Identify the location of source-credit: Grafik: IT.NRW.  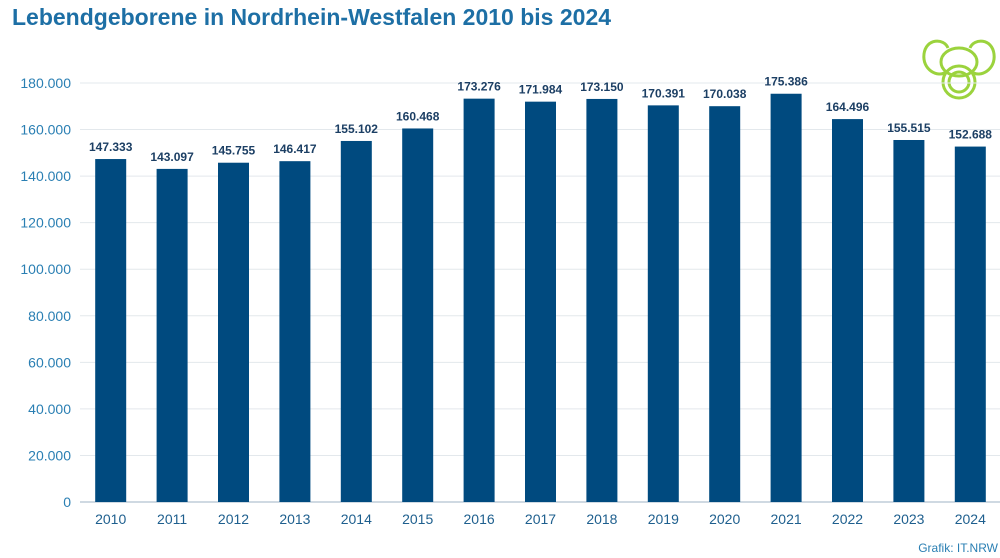
(958, 548).